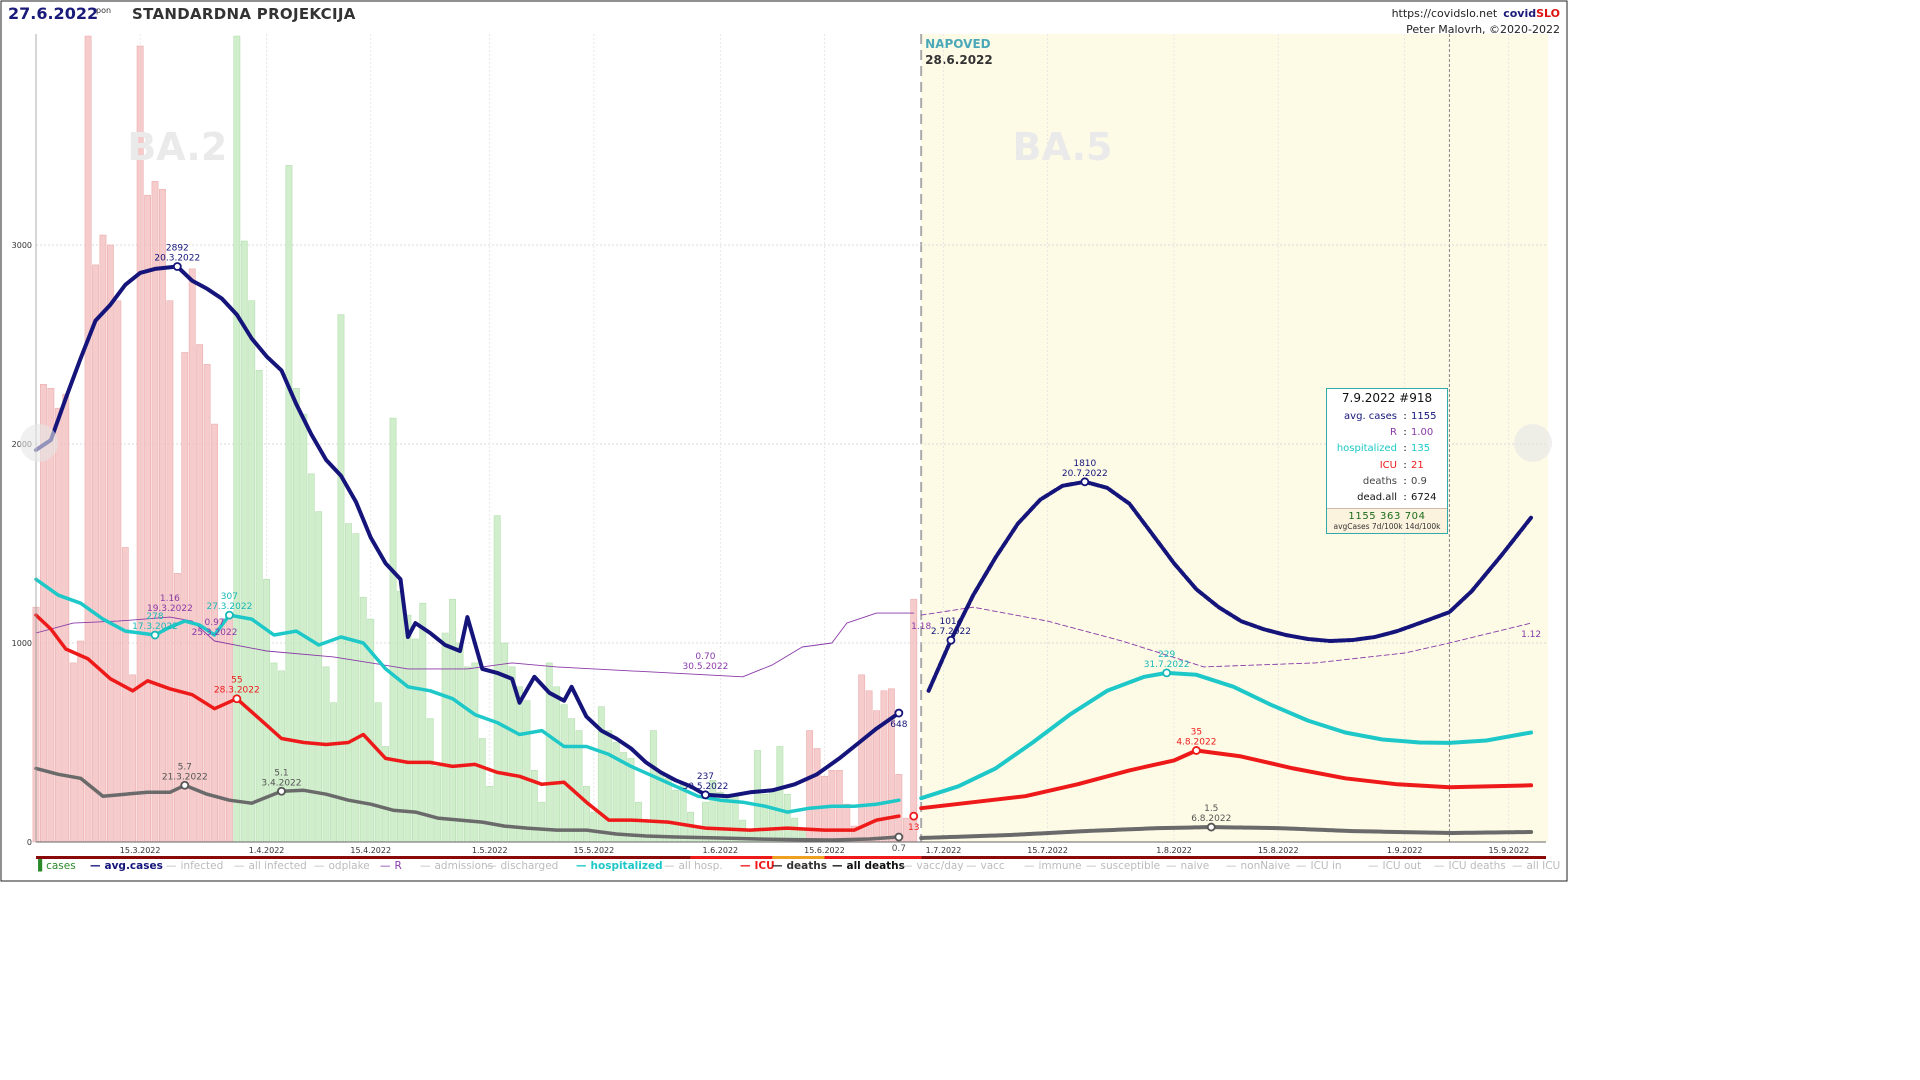 The width and height of the screenshot is (1920, 1080). Describe the element at coordinates (229, 597) in the screenshot. I see `annotation-value: 307` at that location.